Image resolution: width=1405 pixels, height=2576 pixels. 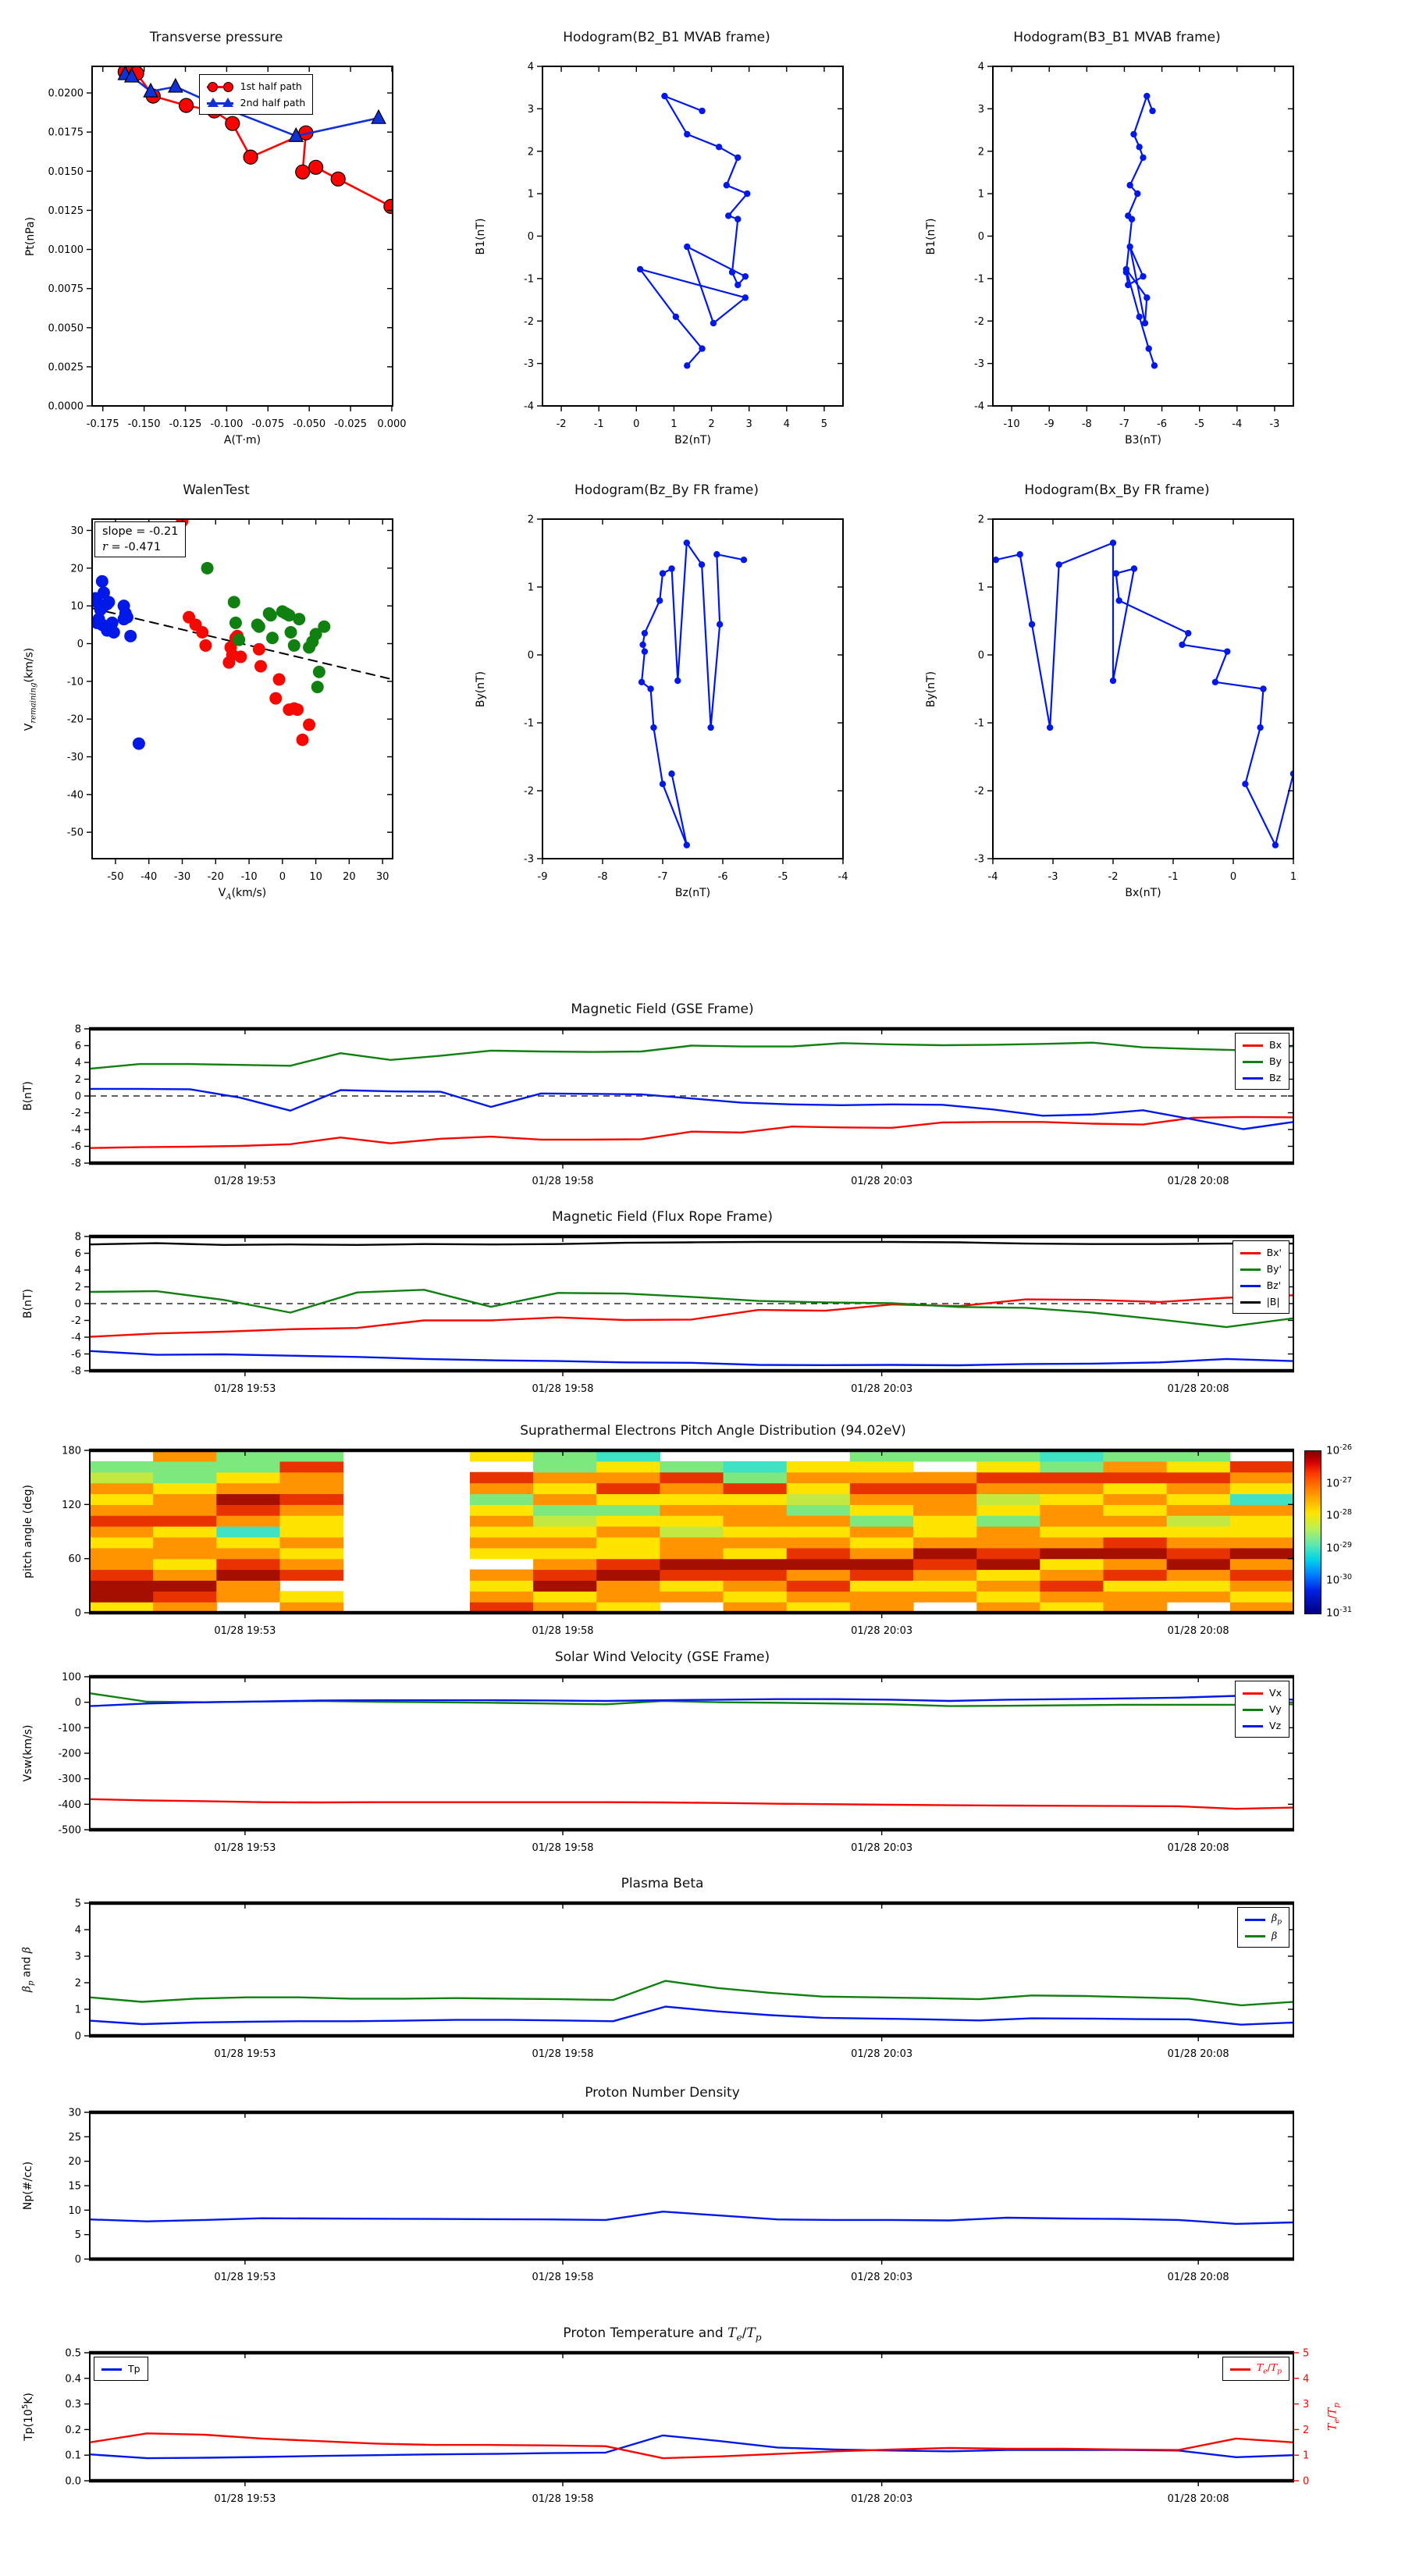 What do you see at coordinates (691, 1108) in the screenshot?
I see `series-Bz` at bounding box center [691, 1108].